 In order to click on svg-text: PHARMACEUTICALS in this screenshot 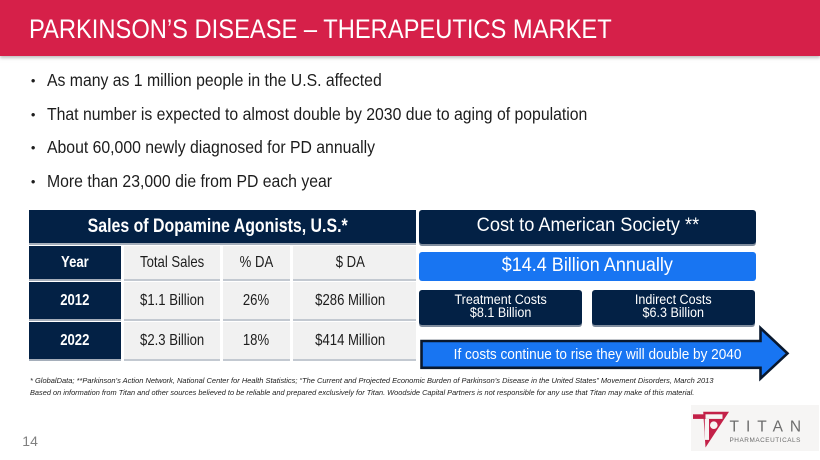, I will do `click(765, 440)`.